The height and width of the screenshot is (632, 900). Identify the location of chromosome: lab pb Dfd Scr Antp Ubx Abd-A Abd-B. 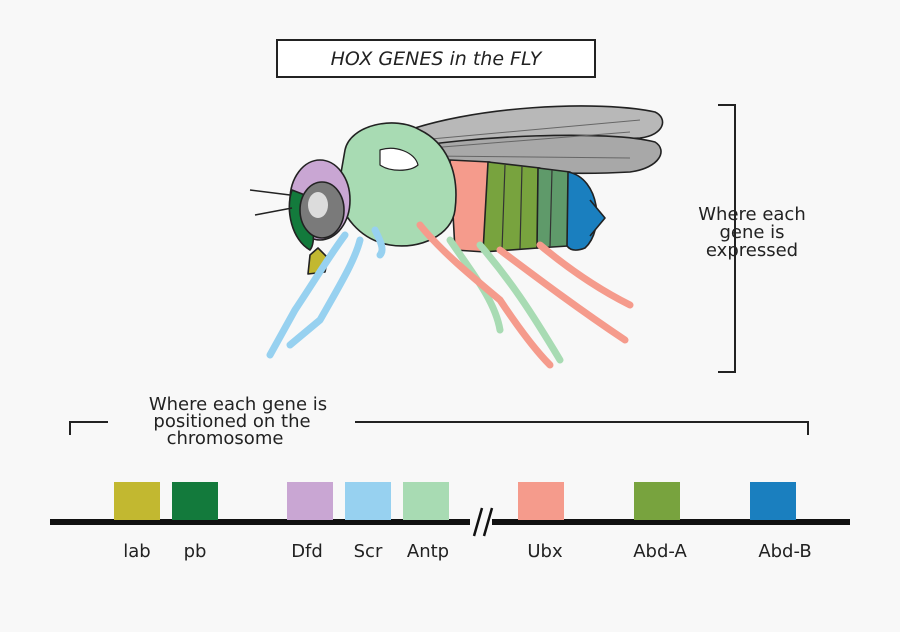
(450, 522).